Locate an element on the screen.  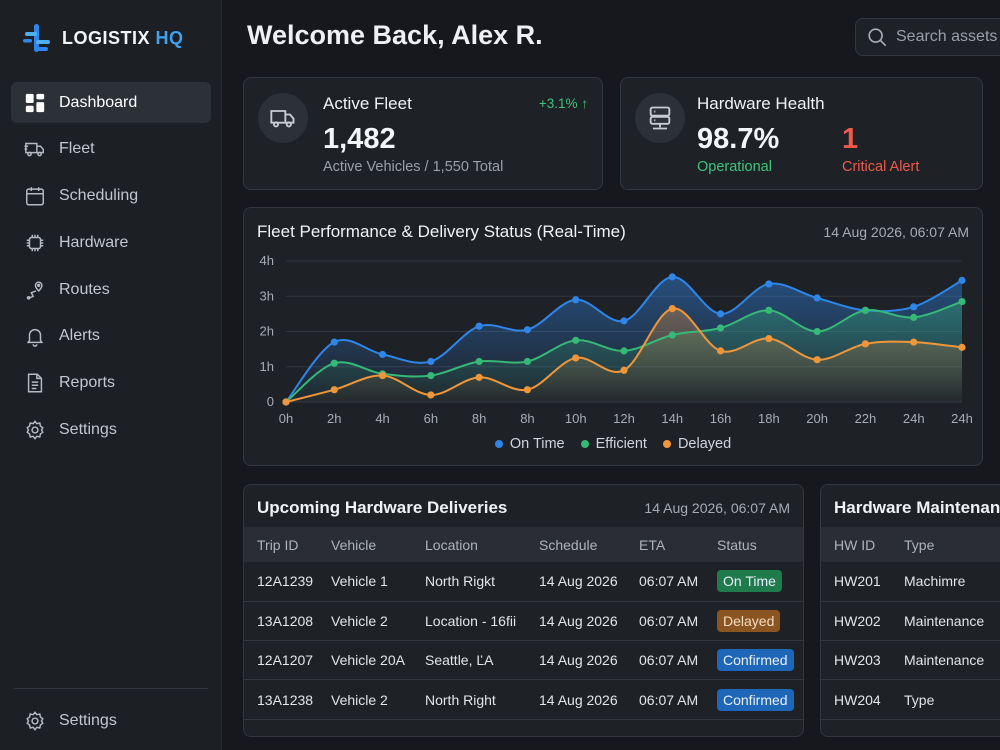
x-tick-label: 4h is located at coordinates (382, 418).